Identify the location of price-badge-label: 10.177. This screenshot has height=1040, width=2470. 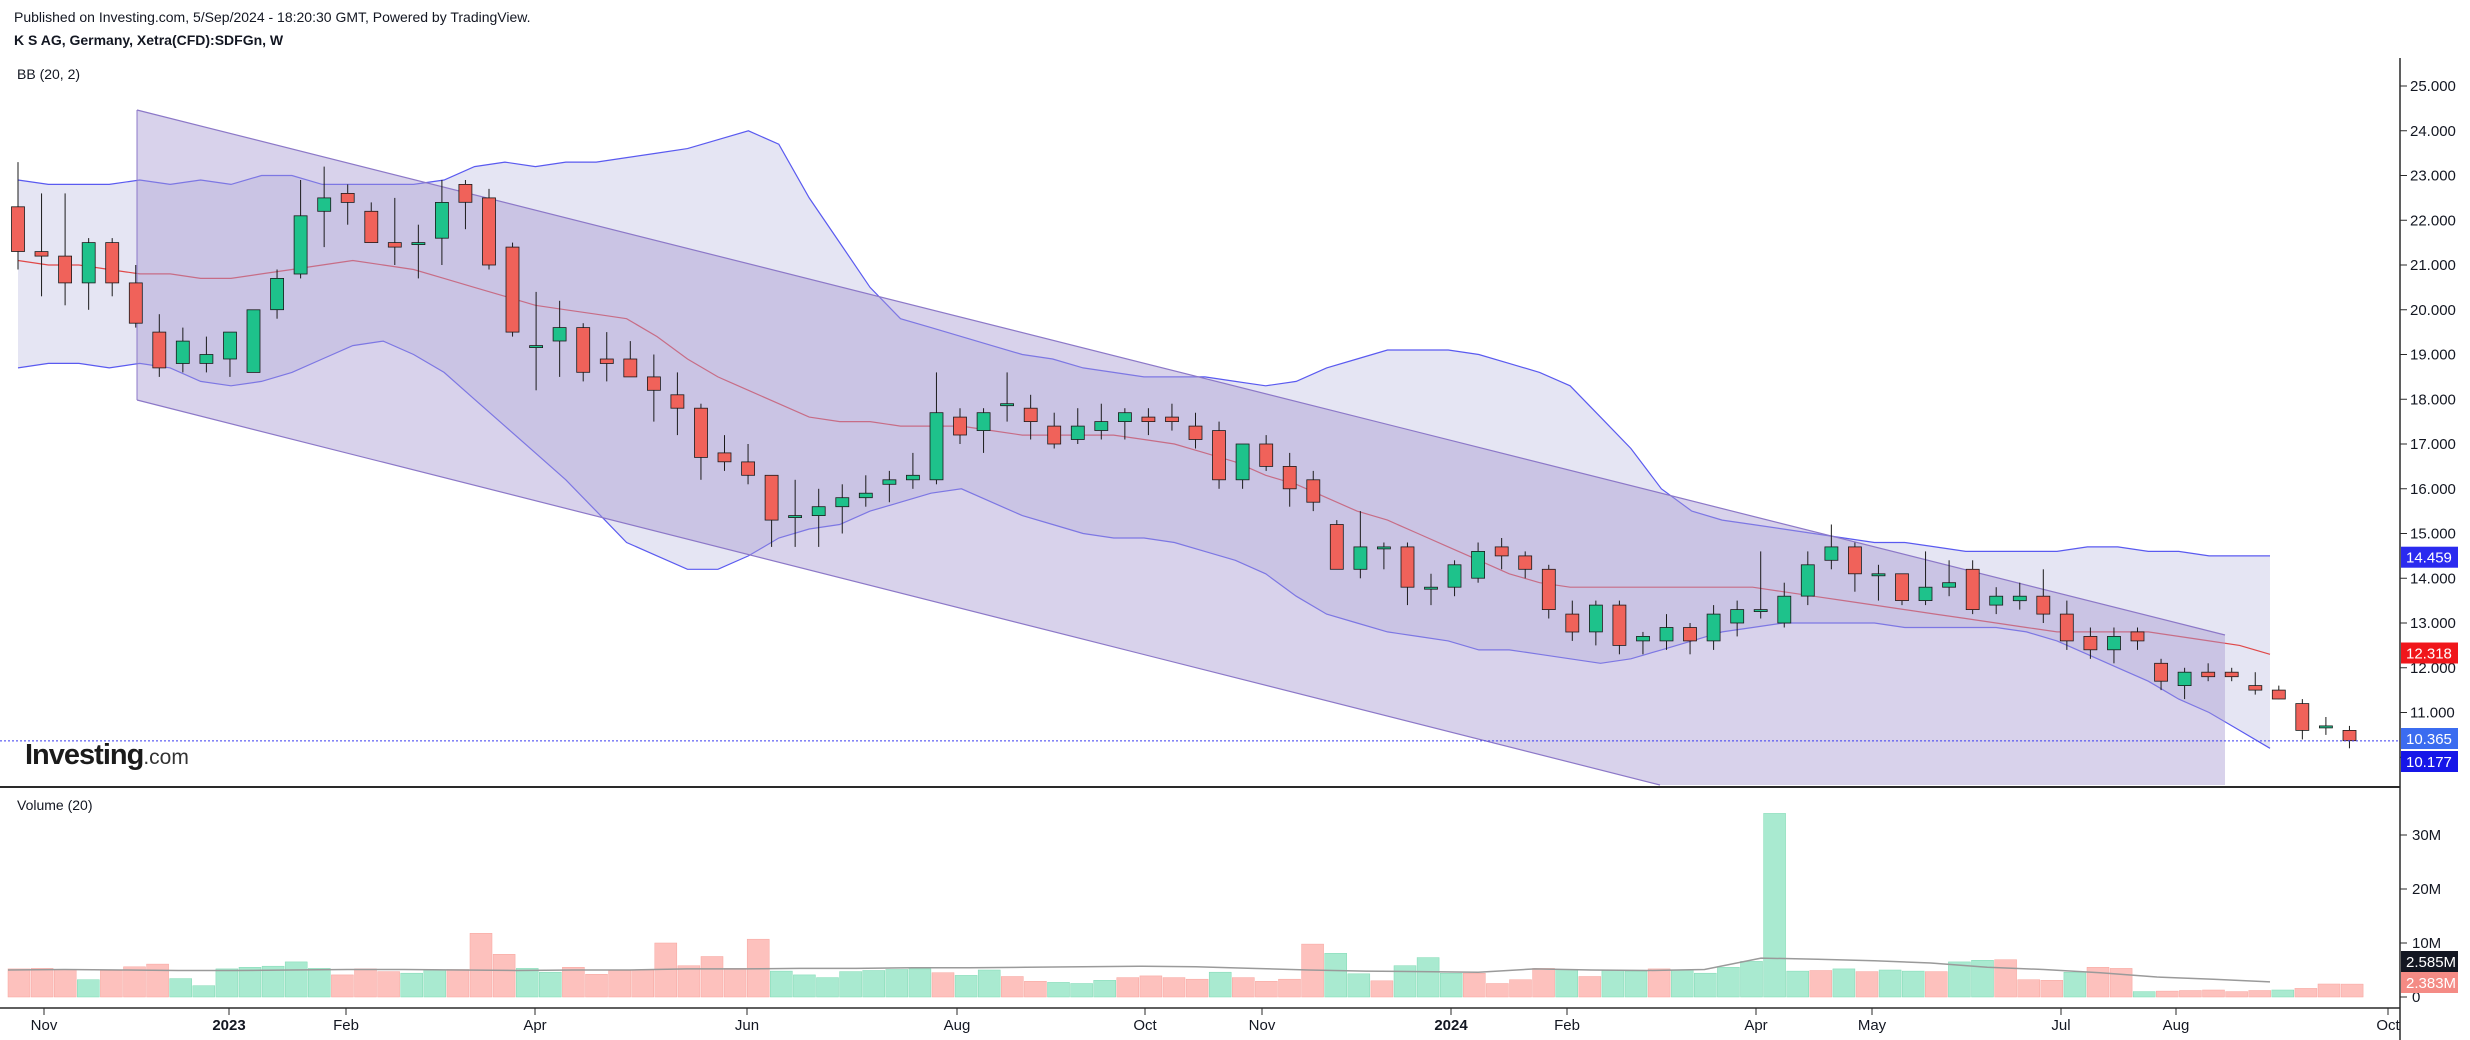
(2429, 762).